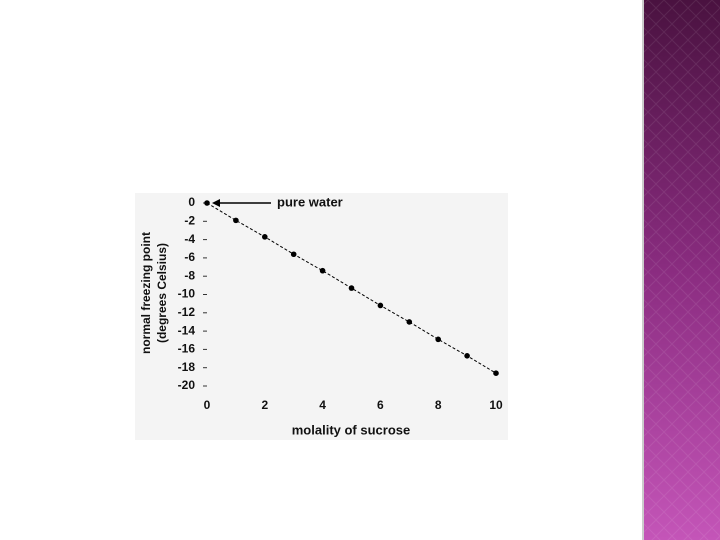 The height and width of the screenshot is (540, 720). I want to click on y-tick-label: -14, so click(187, 330).